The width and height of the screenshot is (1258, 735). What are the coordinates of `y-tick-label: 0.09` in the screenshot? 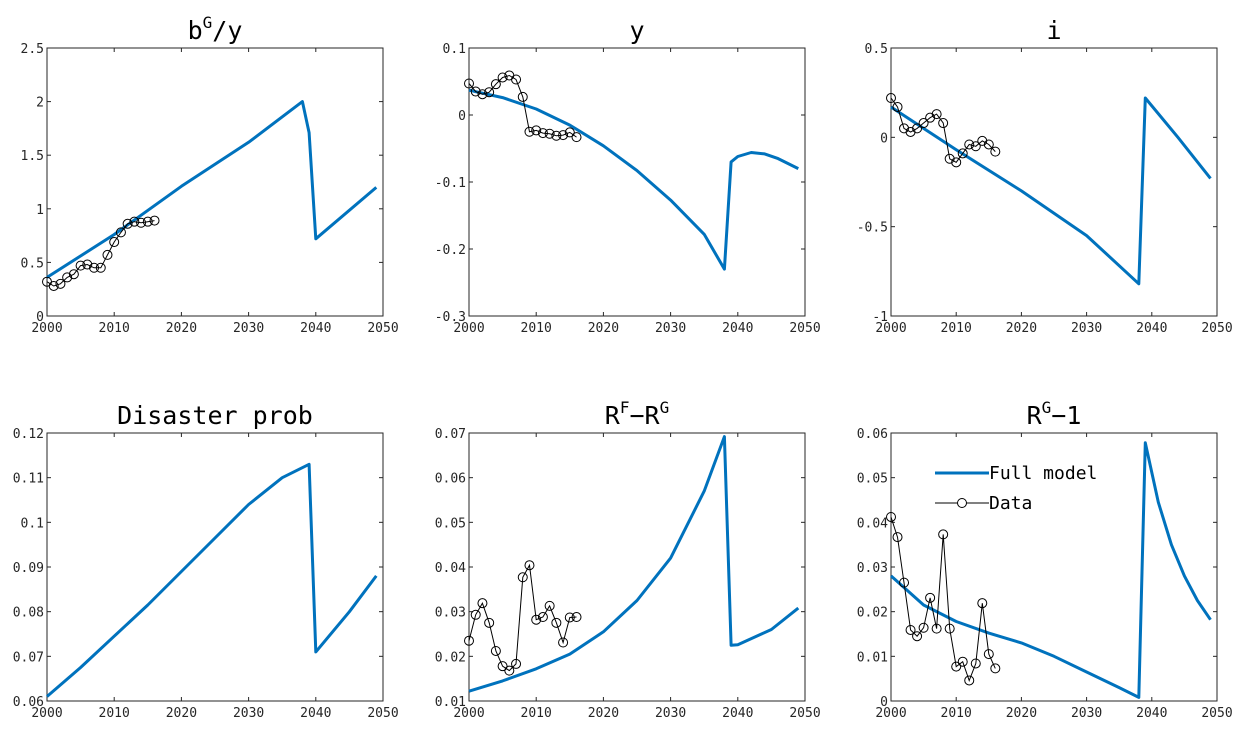 It's located at (28, 568).